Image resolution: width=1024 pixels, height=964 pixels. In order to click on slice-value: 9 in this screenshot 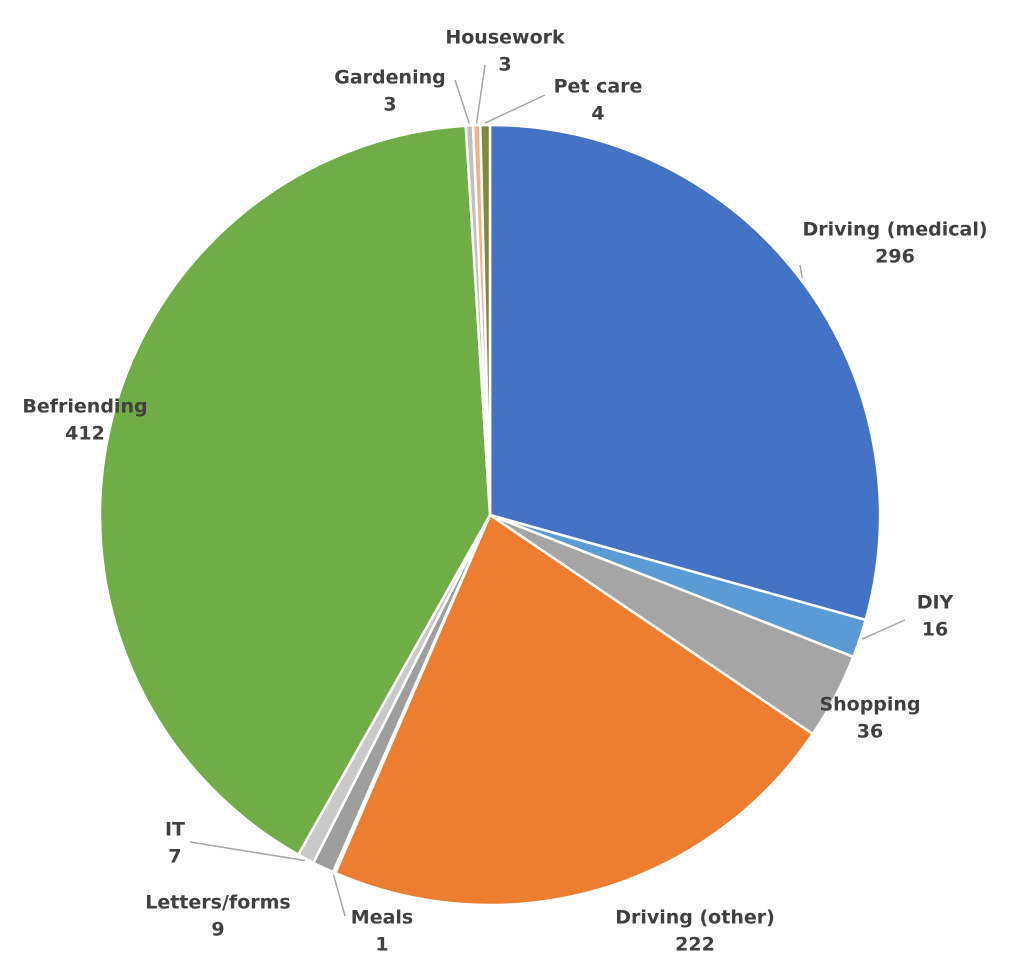, I will do `click(217, 930)`.